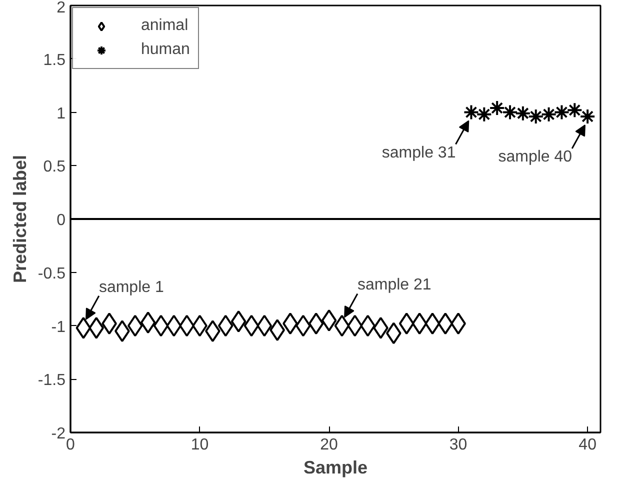 The height and width of the screenshot is (488, 622). Describe the element at coordinates (335, 468) in the screenshot. I see `x-axis-title: Sample` at that location.